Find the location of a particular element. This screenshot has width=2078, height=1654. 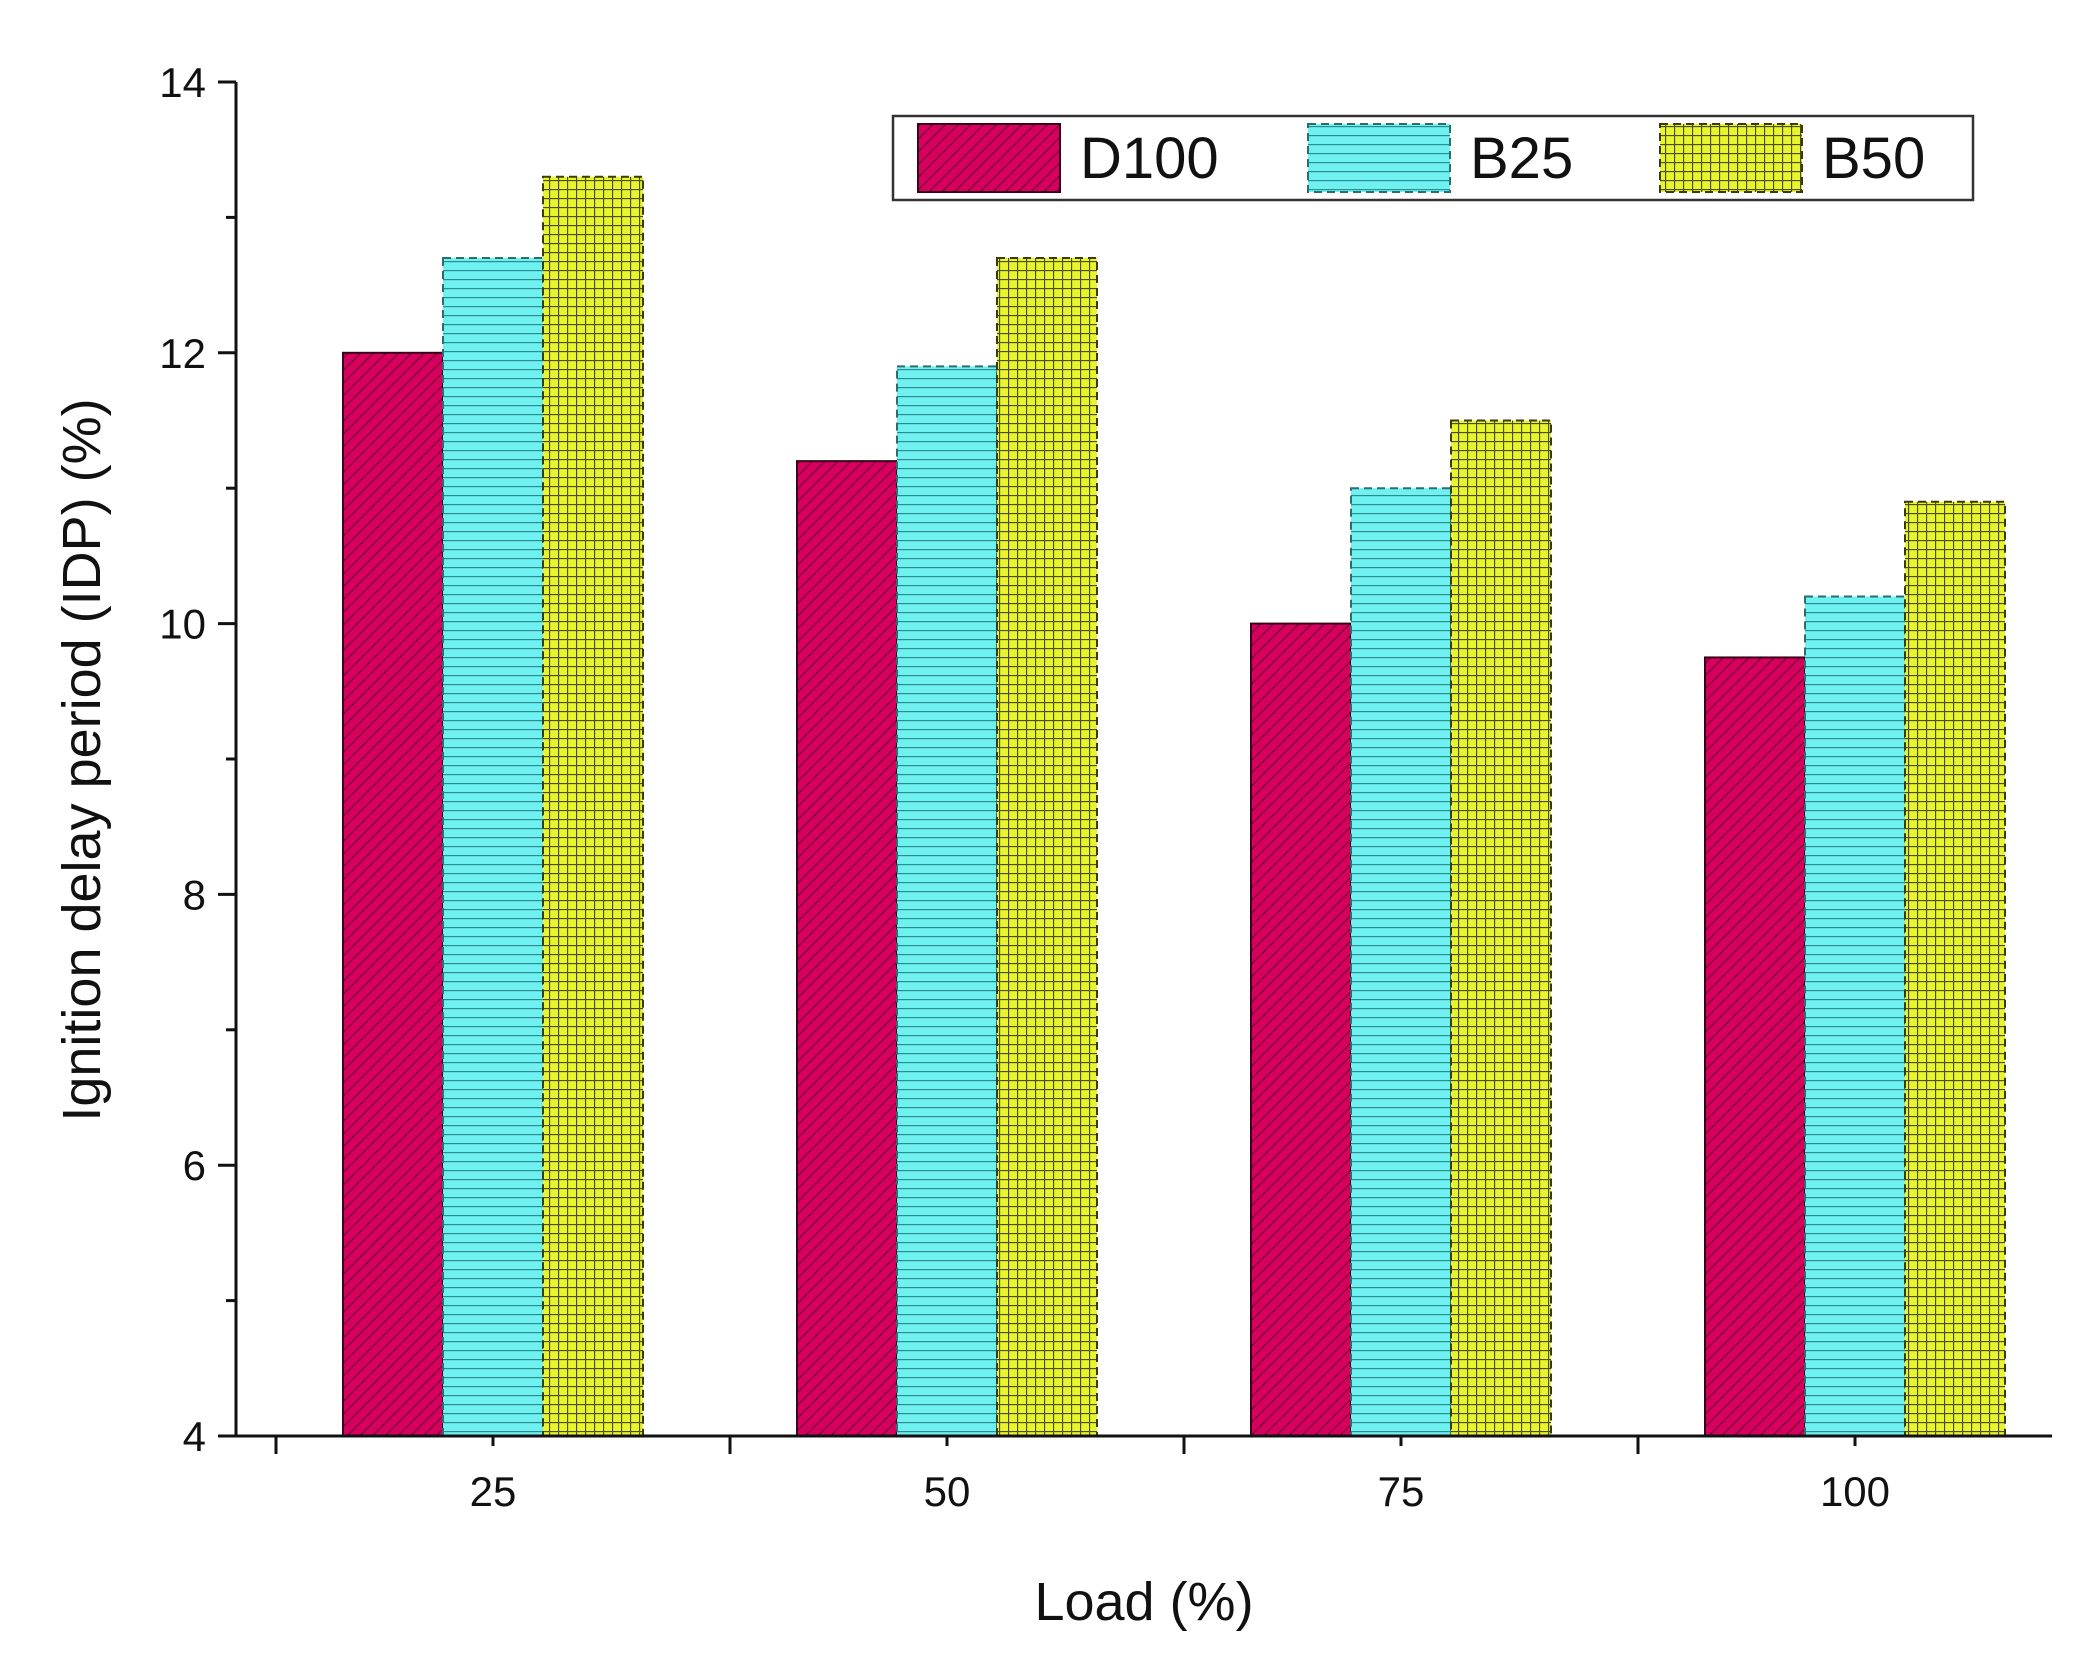

x-axis-title: Load (%) is located at coordinates (1143, 1602).